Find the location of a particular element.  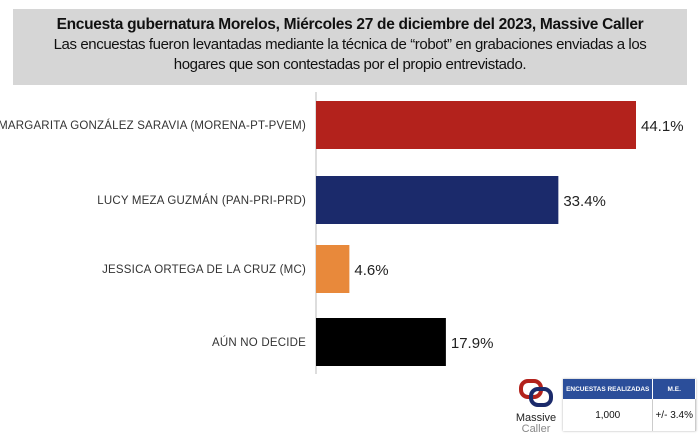

logo-text-caller: Caller is located at coordinates (536, 429).